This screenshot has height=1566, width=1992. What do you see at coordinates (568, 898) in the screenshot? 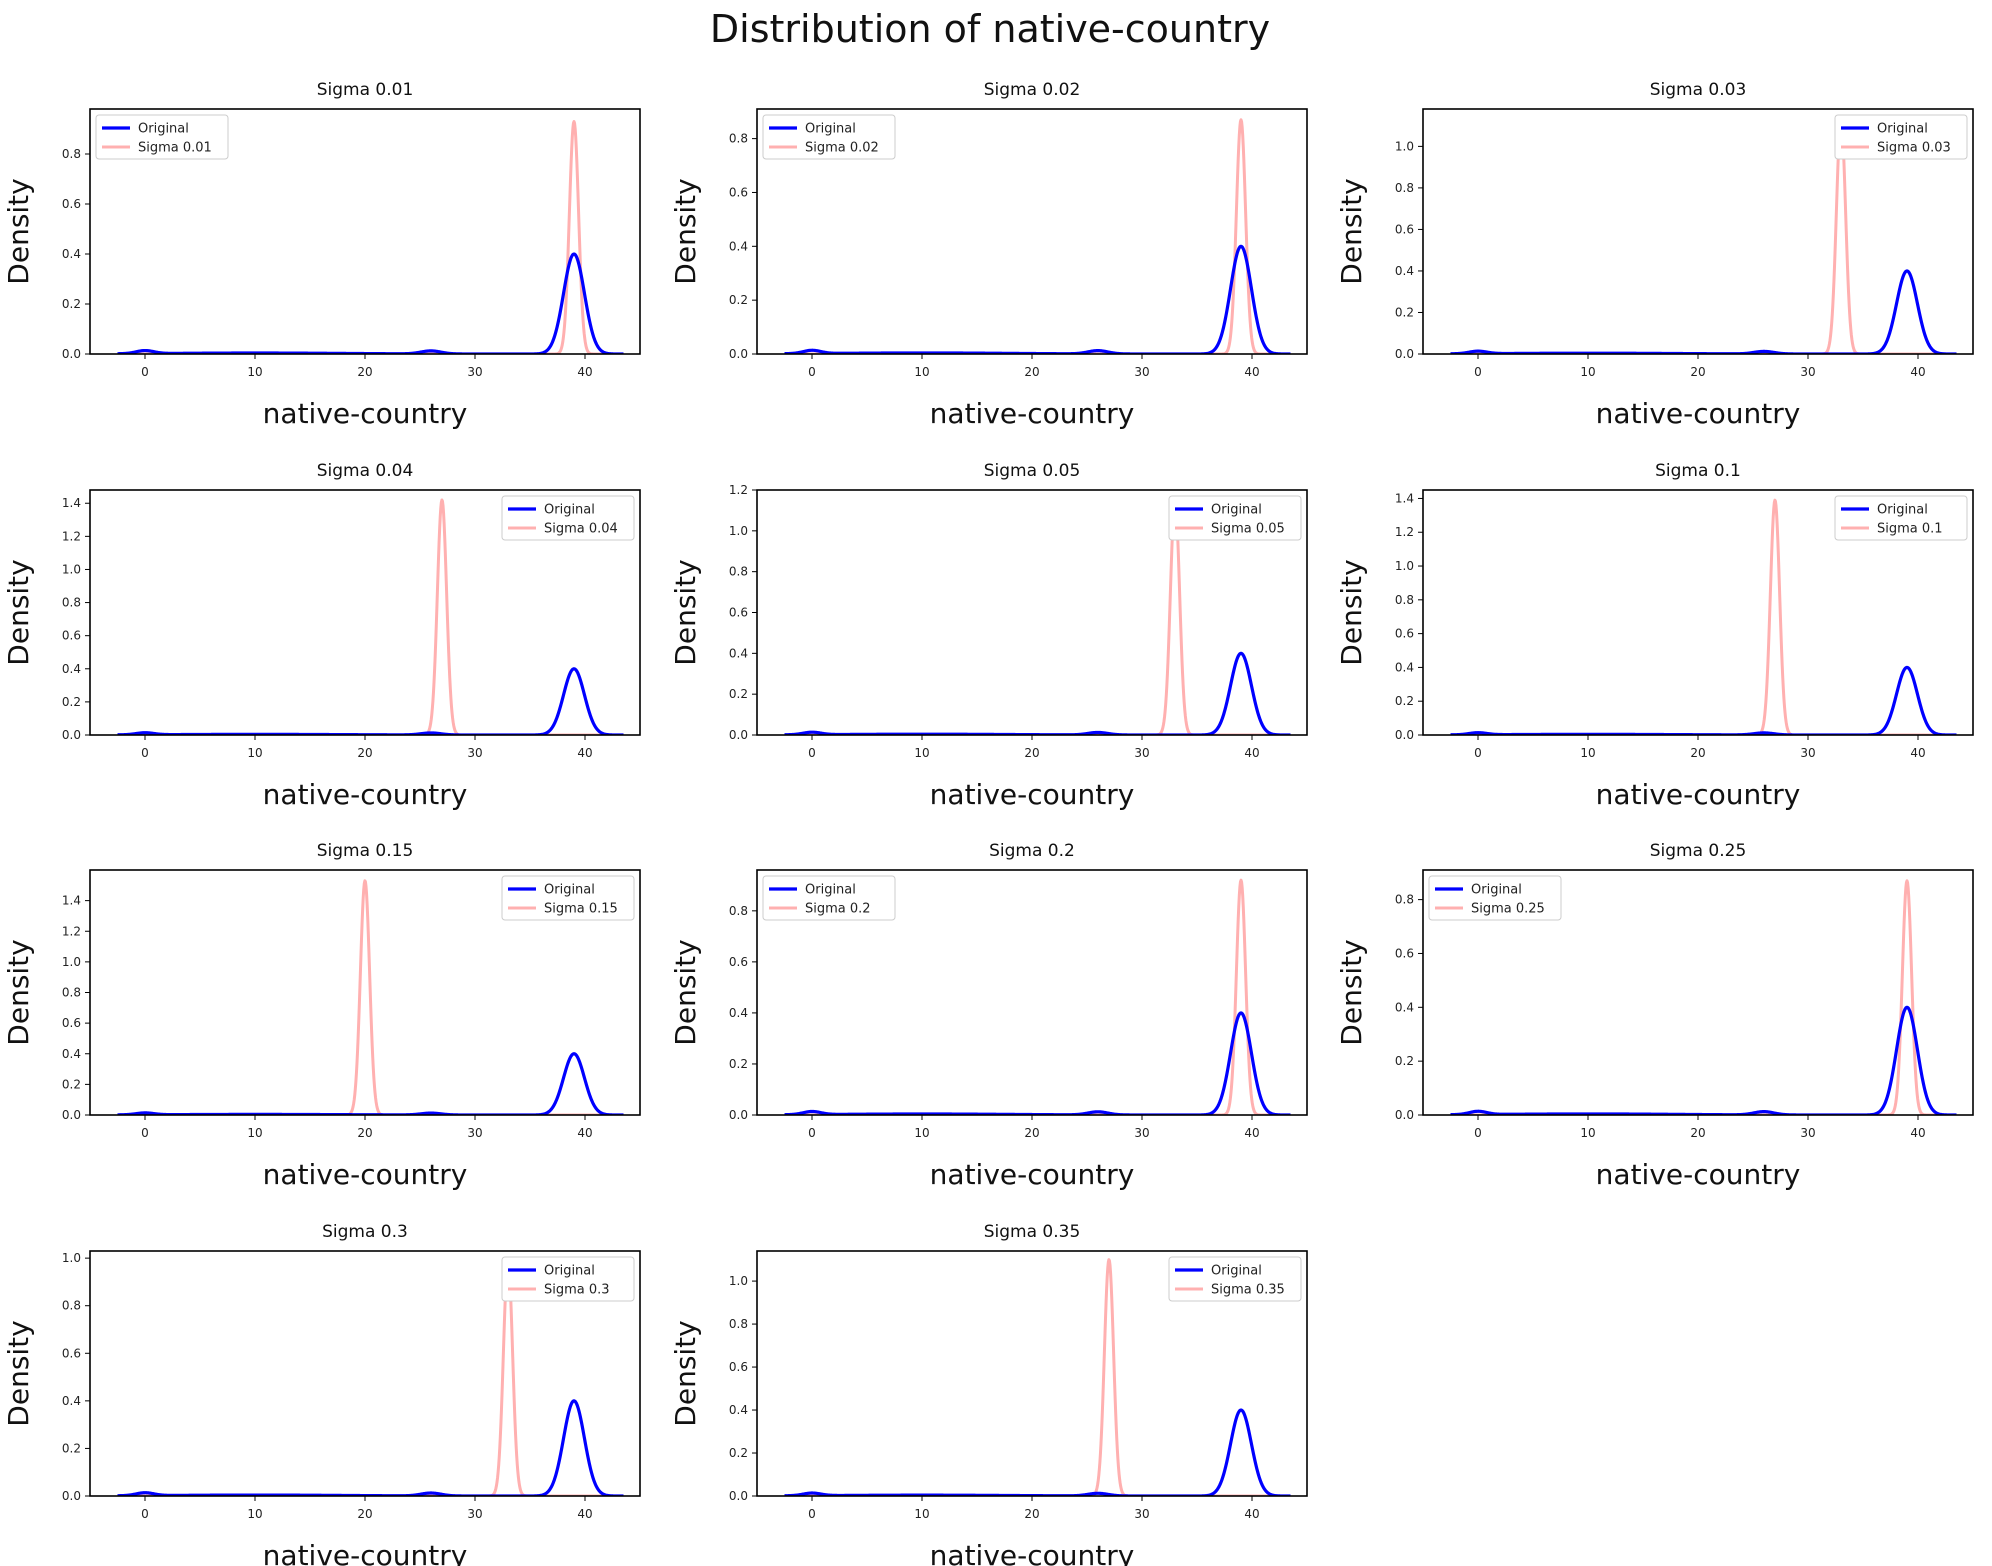
I see `legend: Original Sigma 0.15` at bounding box center [568, 898].